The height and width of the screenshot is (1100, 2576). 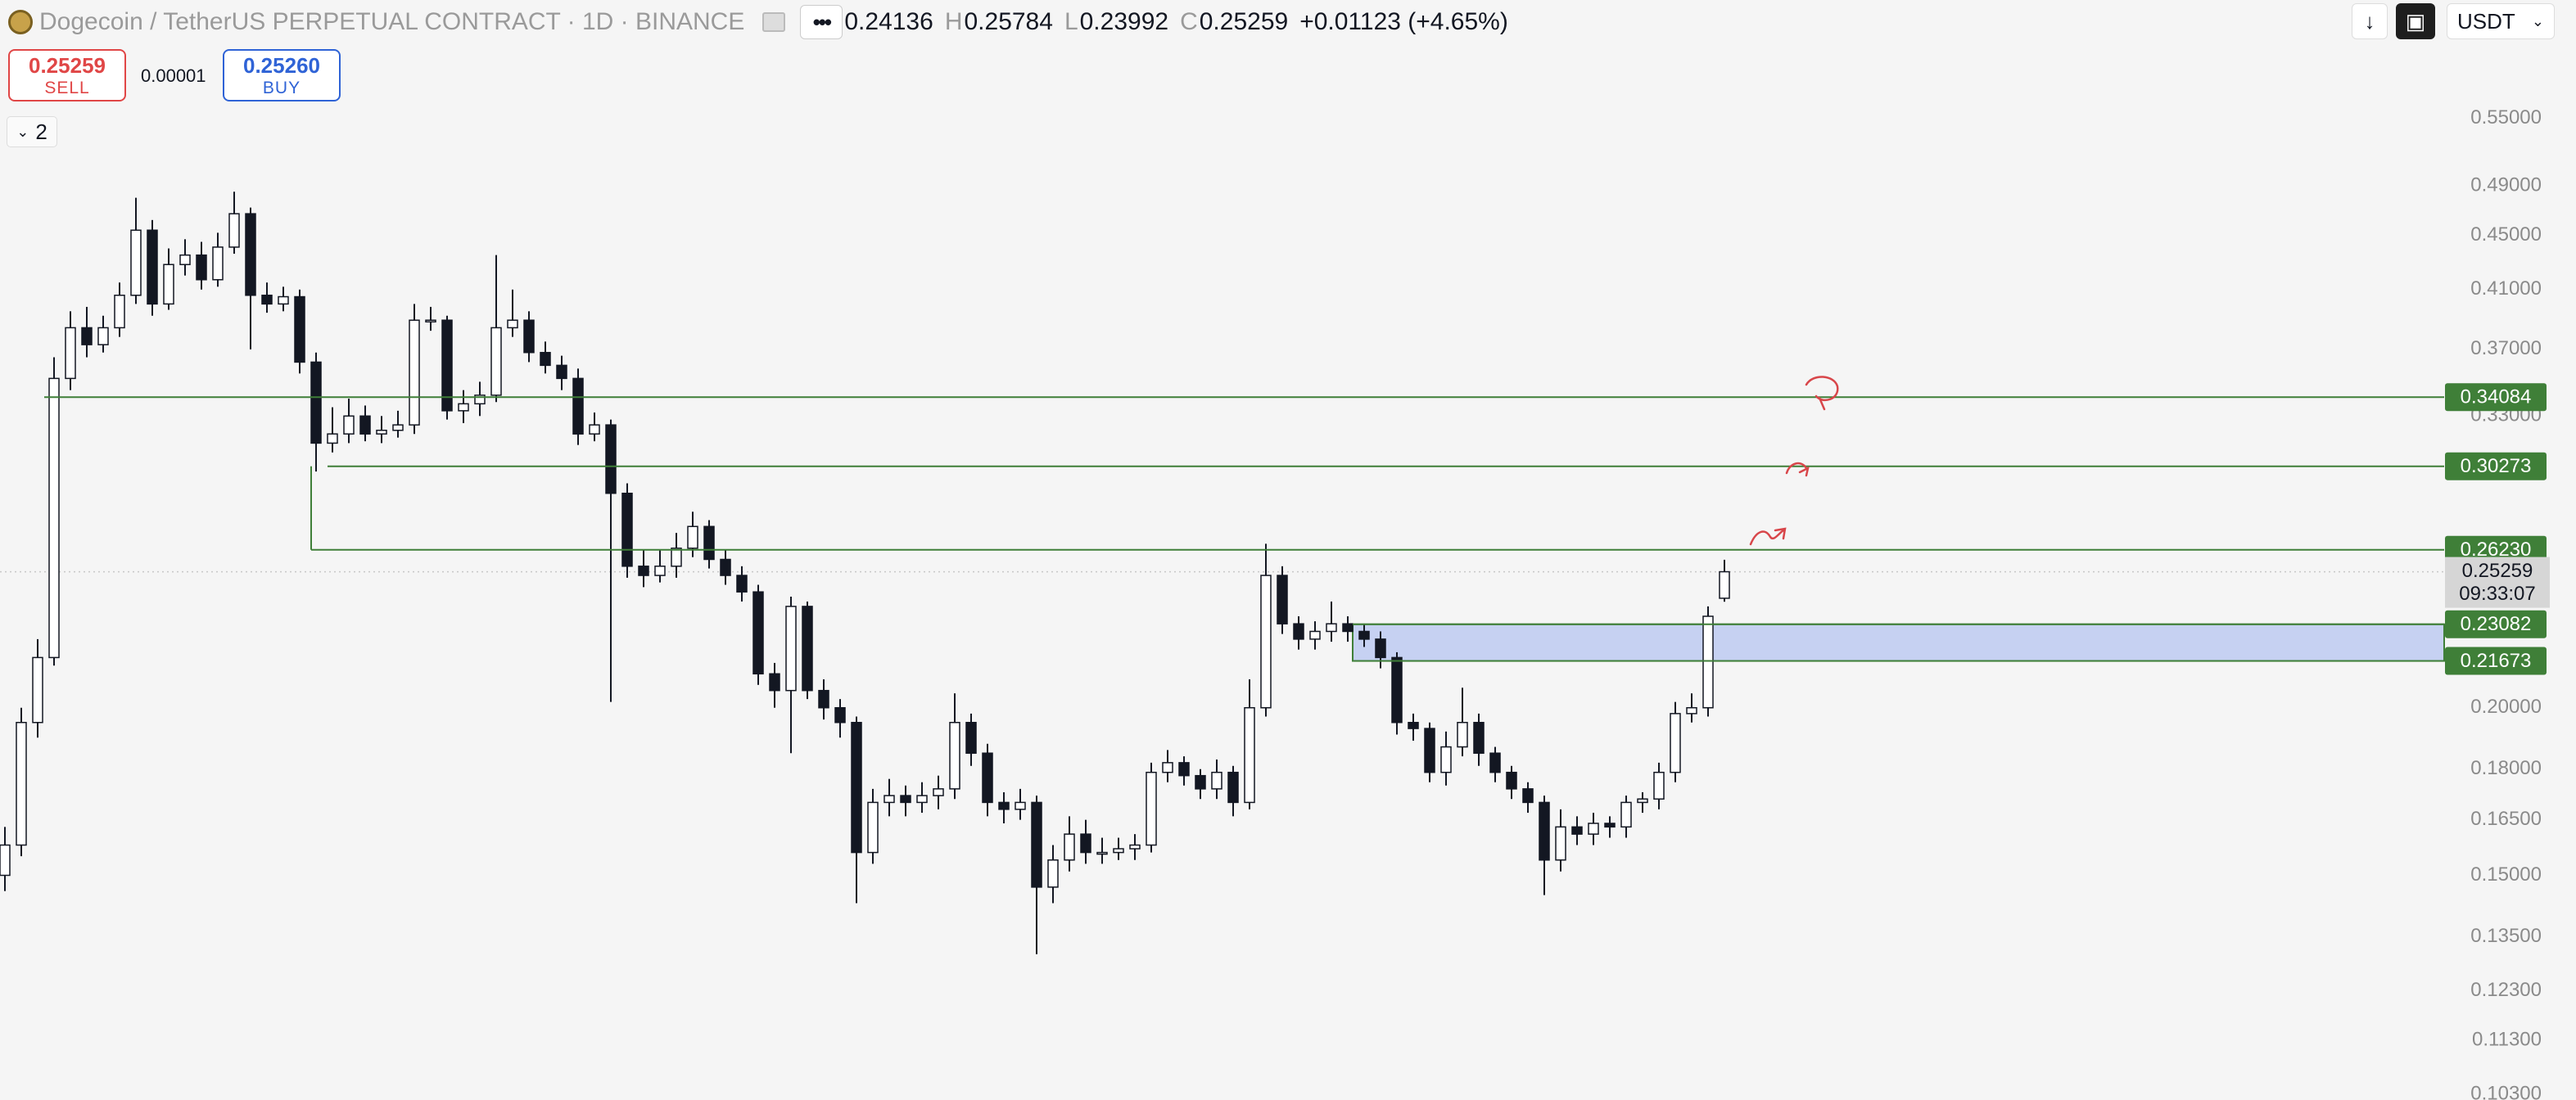 What do you see at coordinates (1794, 461) in the screenshot?
I see `drawings` at bounding box center [1794, 461].